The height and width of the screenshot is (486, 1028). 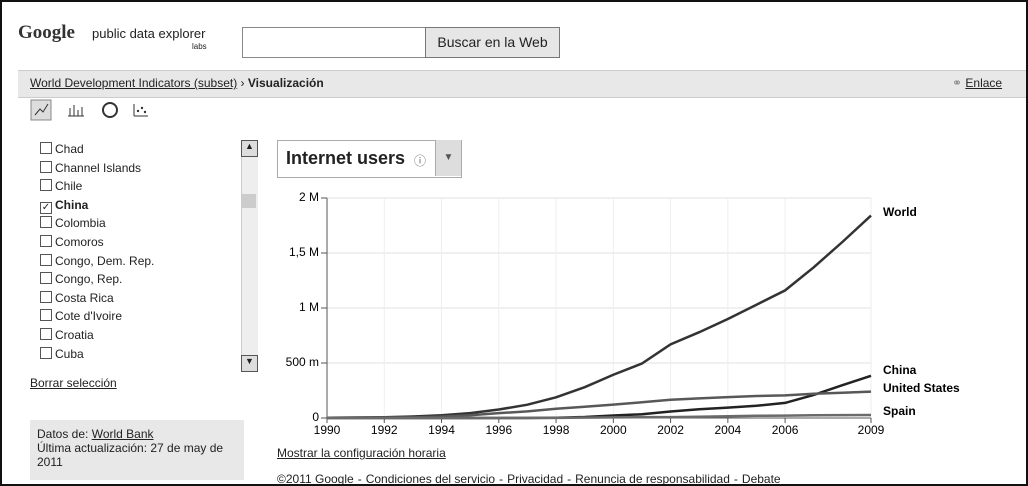 What do you see at coordinates (74, 334) in the screenshot?
I see `country-name: Croatia` at bounding box center [74, 334].